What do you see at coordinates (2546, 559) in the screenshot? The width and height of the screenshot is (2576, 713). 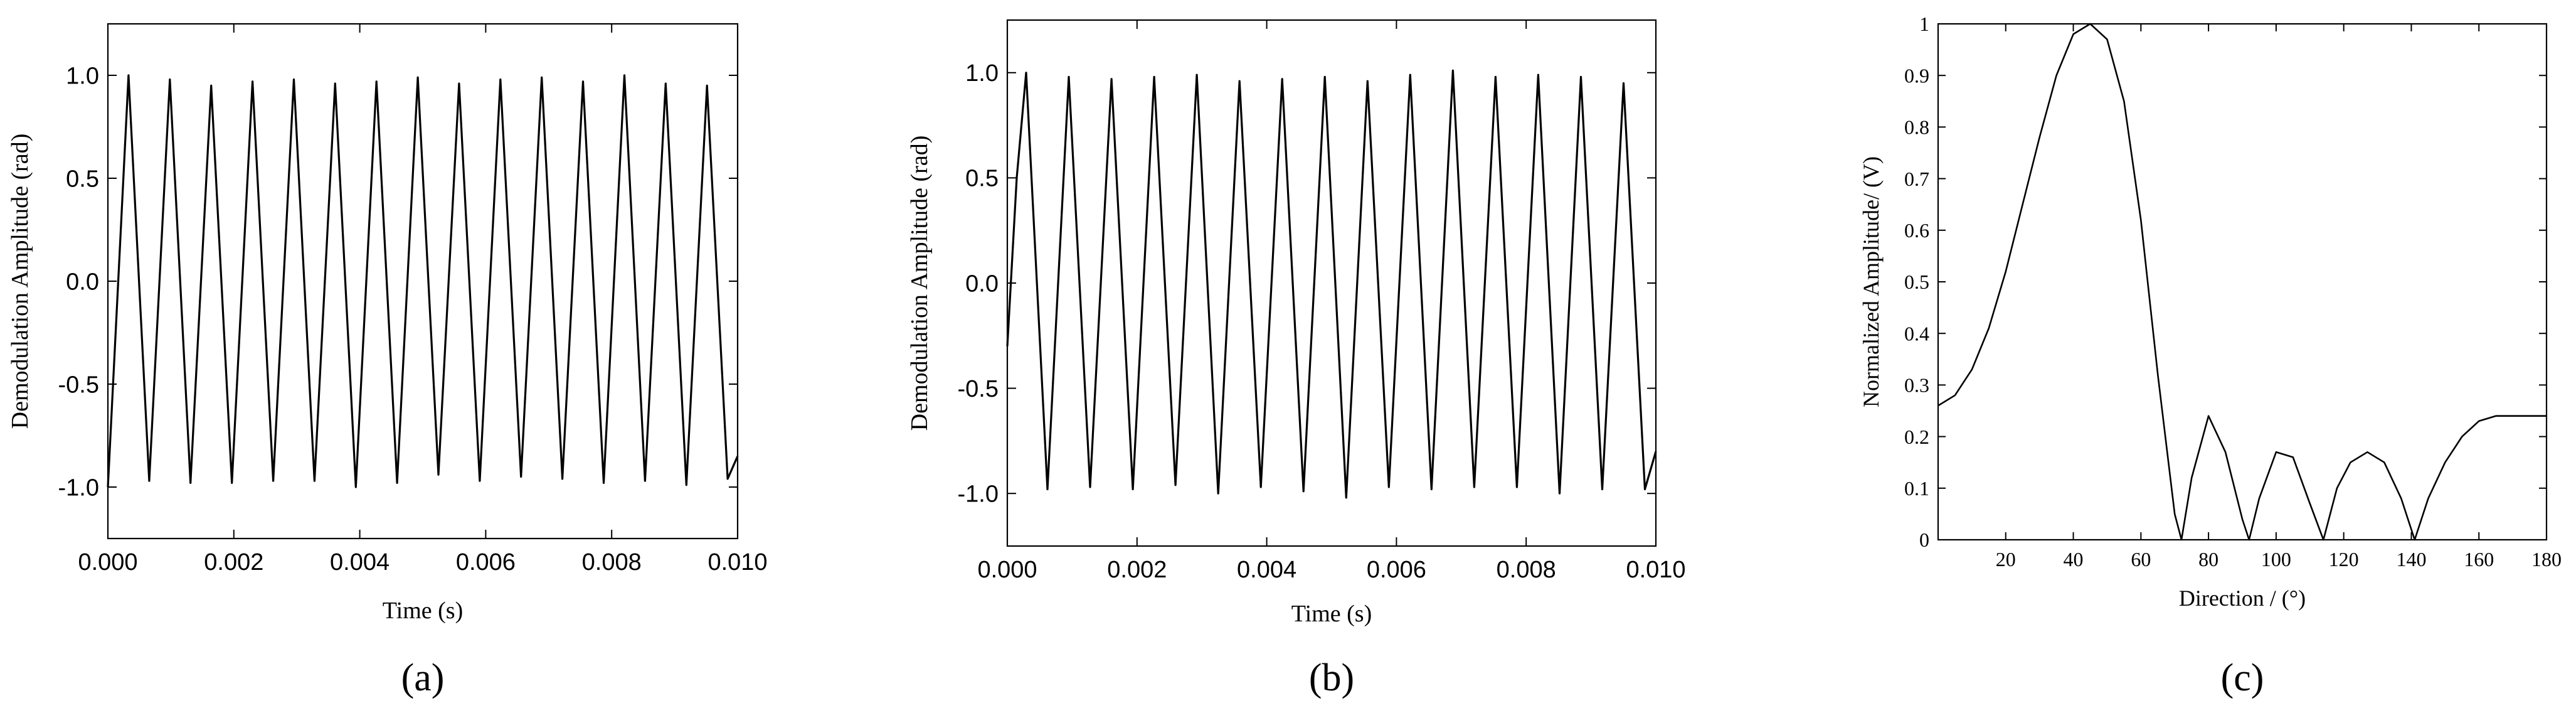 I see `x-tick-label: 180` at bounding box center [2546, 559].